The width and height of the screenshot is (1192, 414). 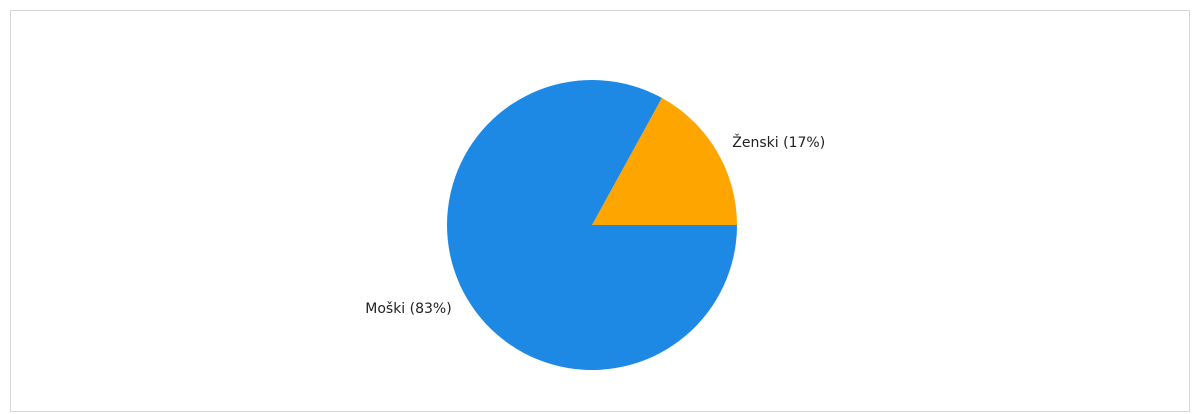 I want to click on pie-slice-ženski, so click(x=664, y=161).